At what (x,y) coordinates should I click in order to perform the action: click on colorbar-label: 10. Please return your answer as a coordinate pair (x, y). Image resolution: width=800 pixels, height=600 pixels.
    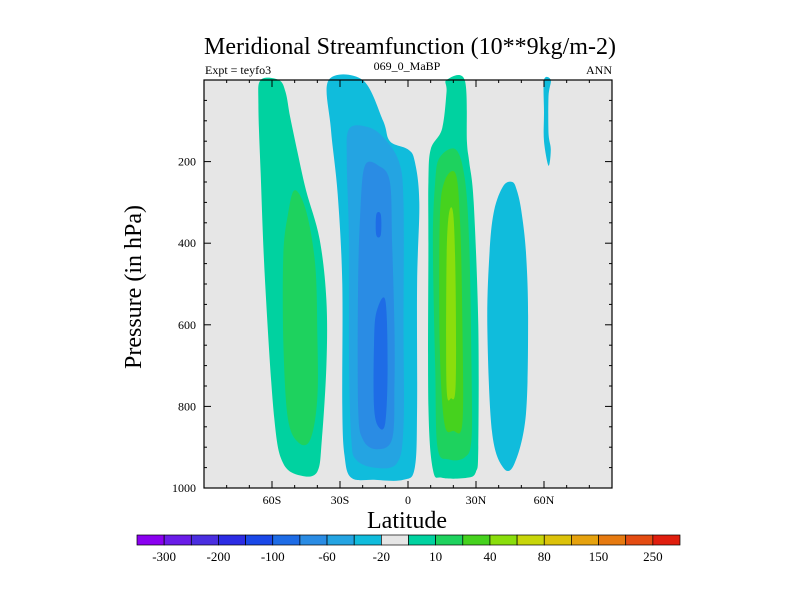
    Looking at the image, I should click on (435, 556).